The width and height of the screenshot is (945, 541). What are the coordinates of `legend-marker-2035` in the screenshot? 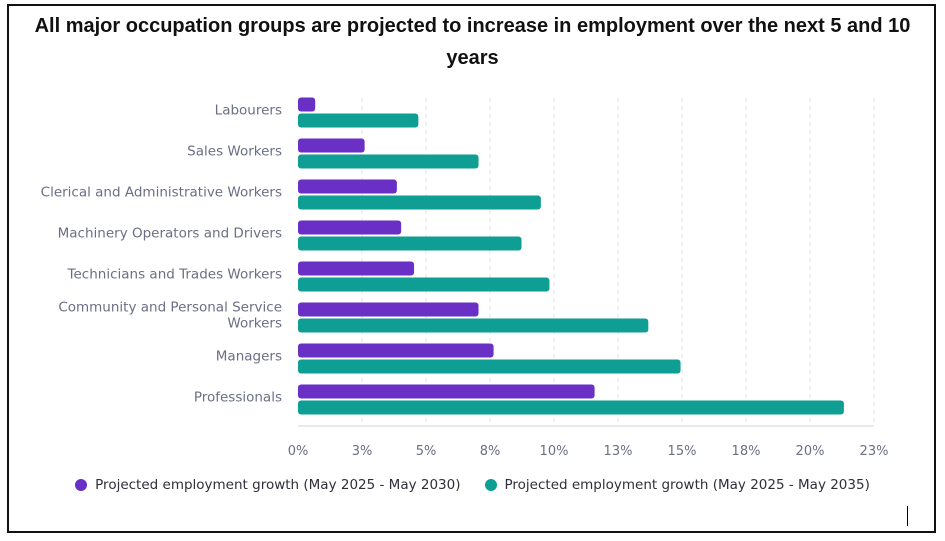 It's located at (490, 485).